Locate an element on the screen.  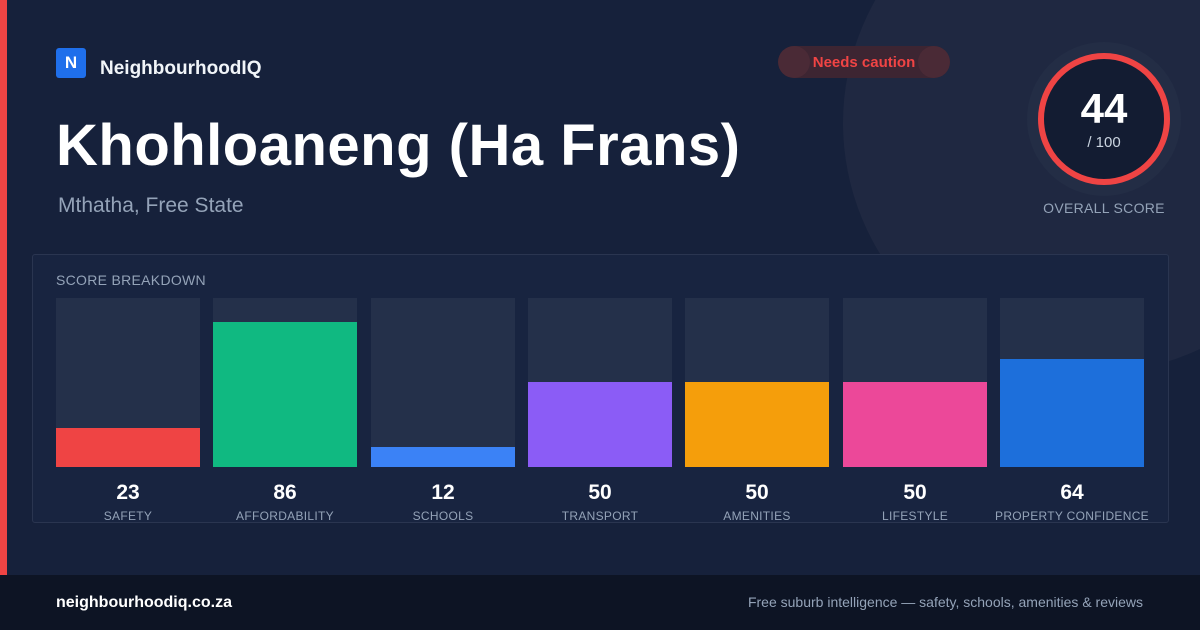
breakdown-bar-transport: 50 TRANSPORT is located at coordinates (600, 411).